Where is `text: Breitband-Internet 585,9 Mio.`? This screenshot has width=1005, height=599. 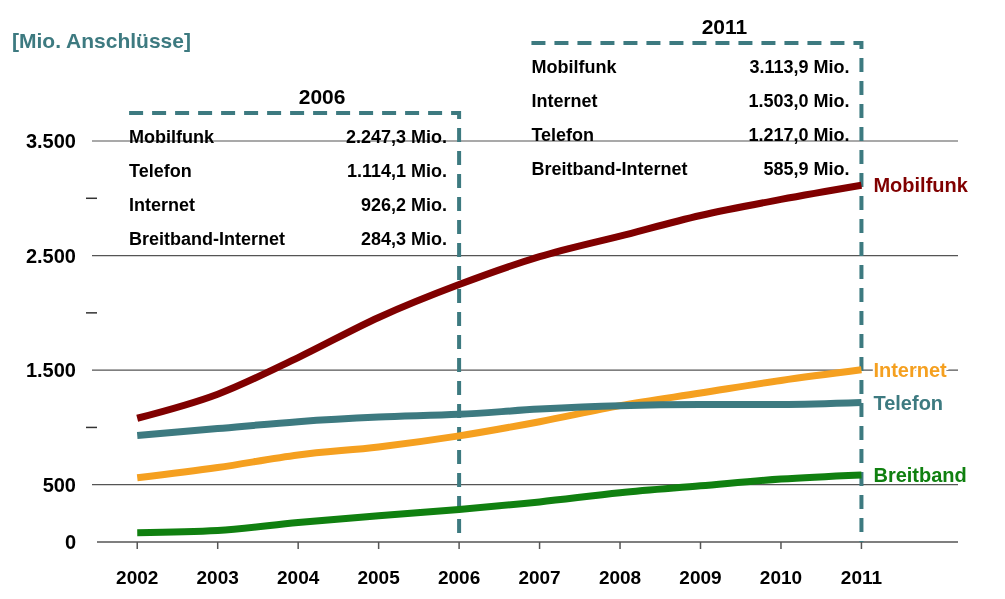 text: Breitband-Internet 585,9 Mio. is located at coordinates (690, 169).